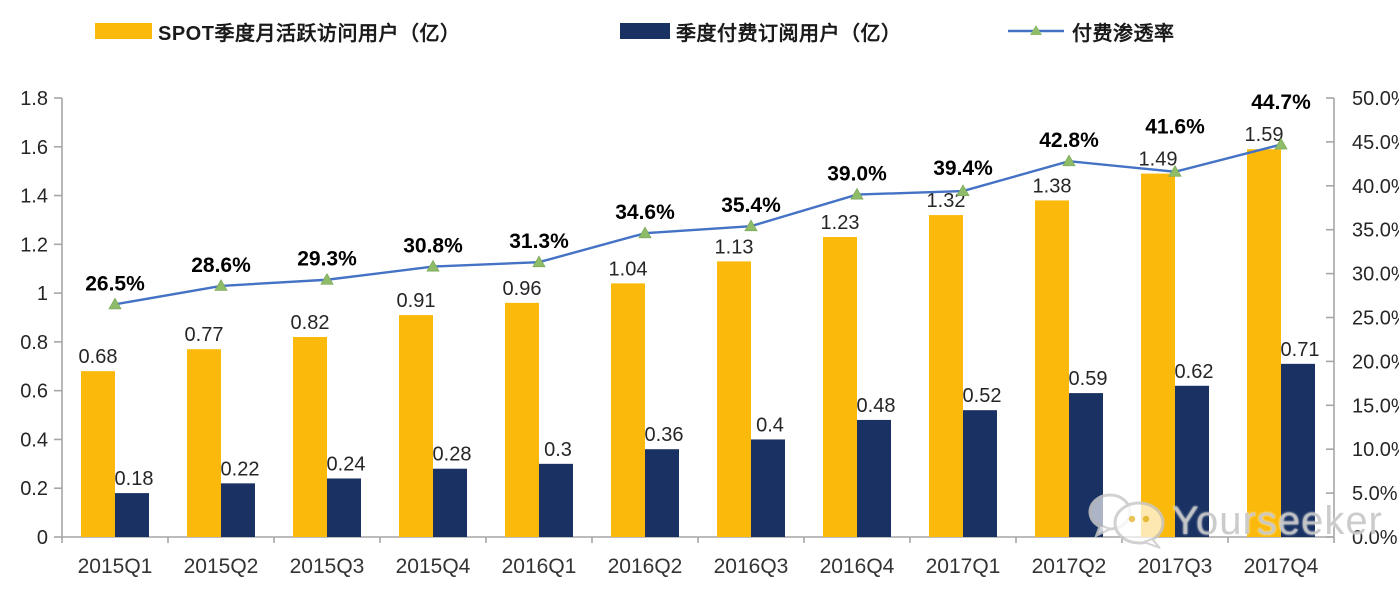  I want to click on y-axis-right-tick-label: 35.0%, so click(1375, 231).